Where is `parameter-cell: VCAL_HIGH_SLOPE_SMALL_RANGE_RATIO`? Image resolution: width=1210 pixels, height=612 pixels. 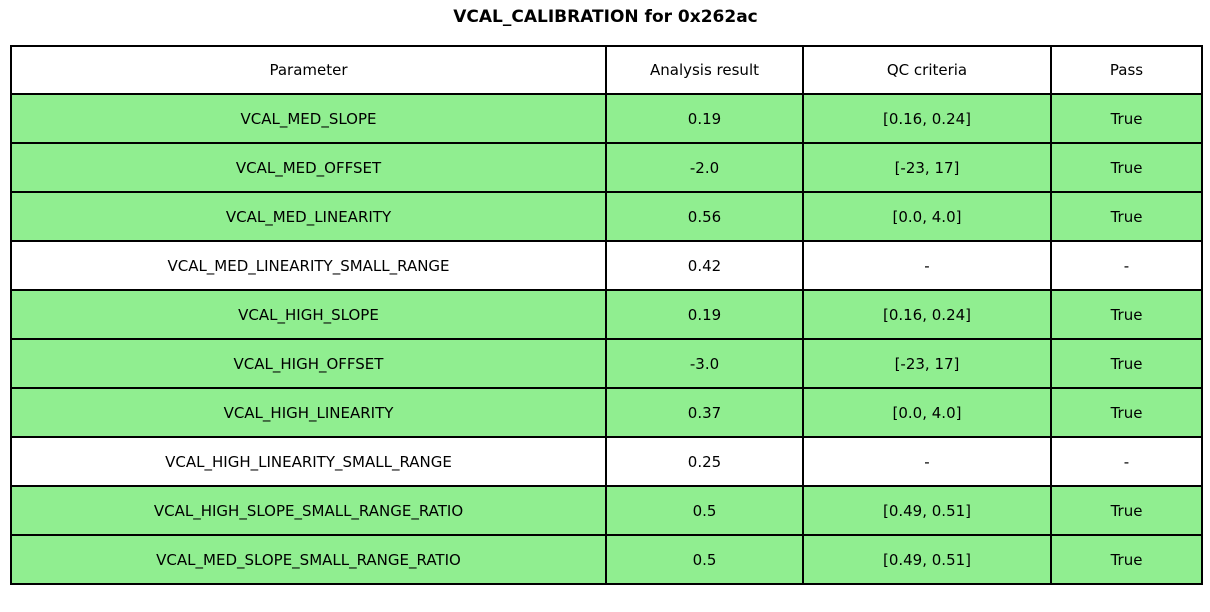
parameter-cell: VCAL_HIGH_SLOPE_SMALL_RANGE_RATIO is located at coordinates (308, 510).